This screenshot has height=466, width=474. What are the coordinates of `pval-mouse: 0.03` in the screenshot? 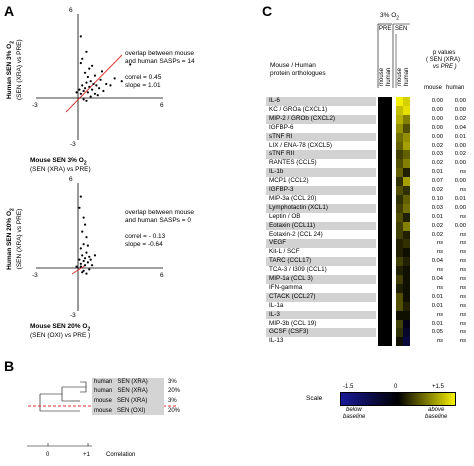 It's located at (437, 207).